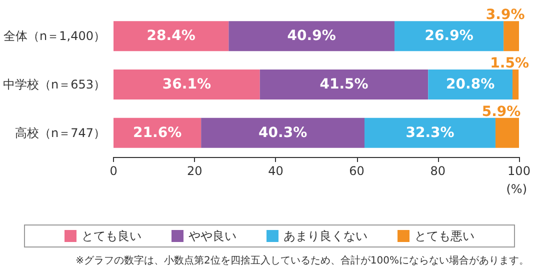  What do you see at coordinates (326, 236) in the screenshot?
I see `legend-label: あまり良くない` at bounding box center [326, 236].